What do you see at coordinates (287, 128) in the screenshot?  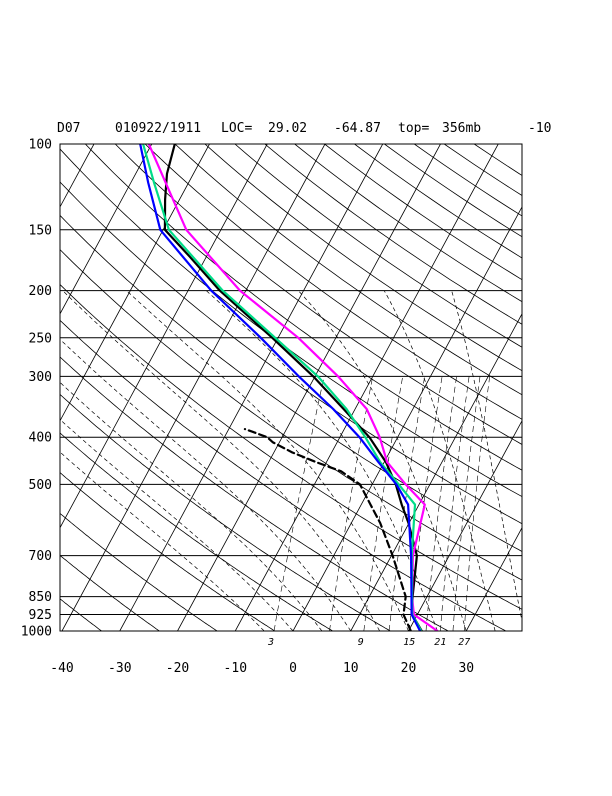 I see `header-lat: 29.02` at bounding box center [287, 128].